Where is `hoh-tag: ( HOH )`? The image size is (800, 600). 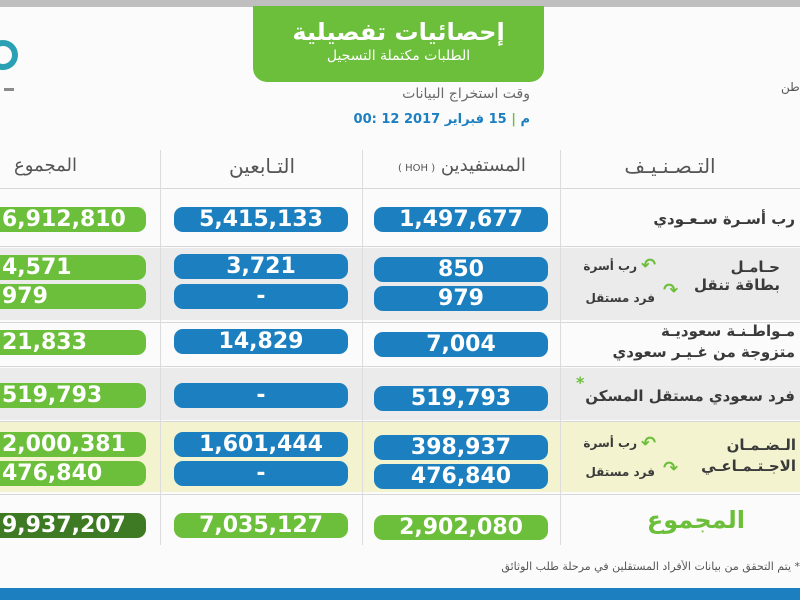
hoh-tag: ( HOH ) is located at coordinates (417, 168).